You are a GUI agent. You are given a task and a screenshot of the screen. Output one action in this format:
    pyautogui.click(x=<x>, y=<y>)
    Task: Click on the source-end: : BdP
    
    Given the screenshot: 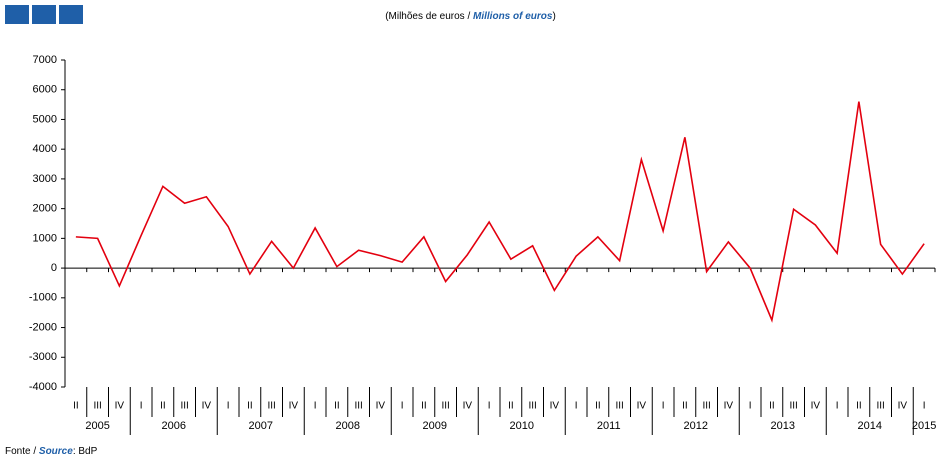 What is the action you would take?
    pyautogui.click(x=85, y=451)
    